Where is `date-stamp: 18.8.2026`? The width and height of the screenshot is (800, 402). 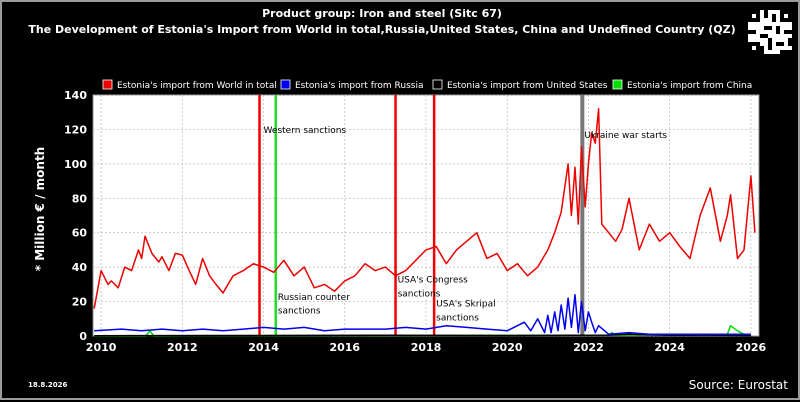
date-stamp: 18.8.2026 is located at coordinates (48, 385).